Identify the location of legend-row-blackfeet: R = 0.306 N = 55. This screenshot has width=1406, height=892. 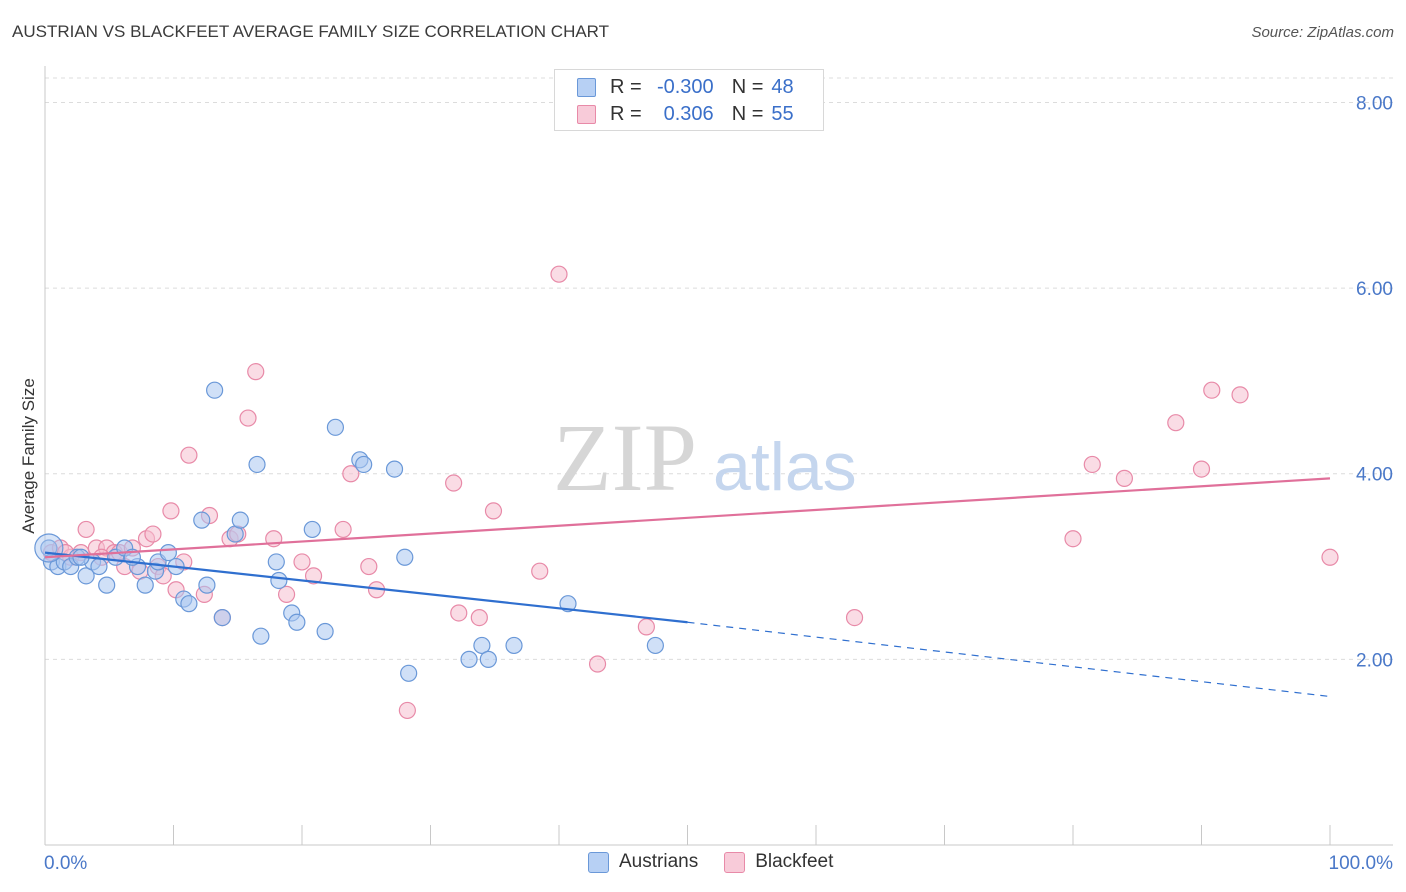
(685, 114).